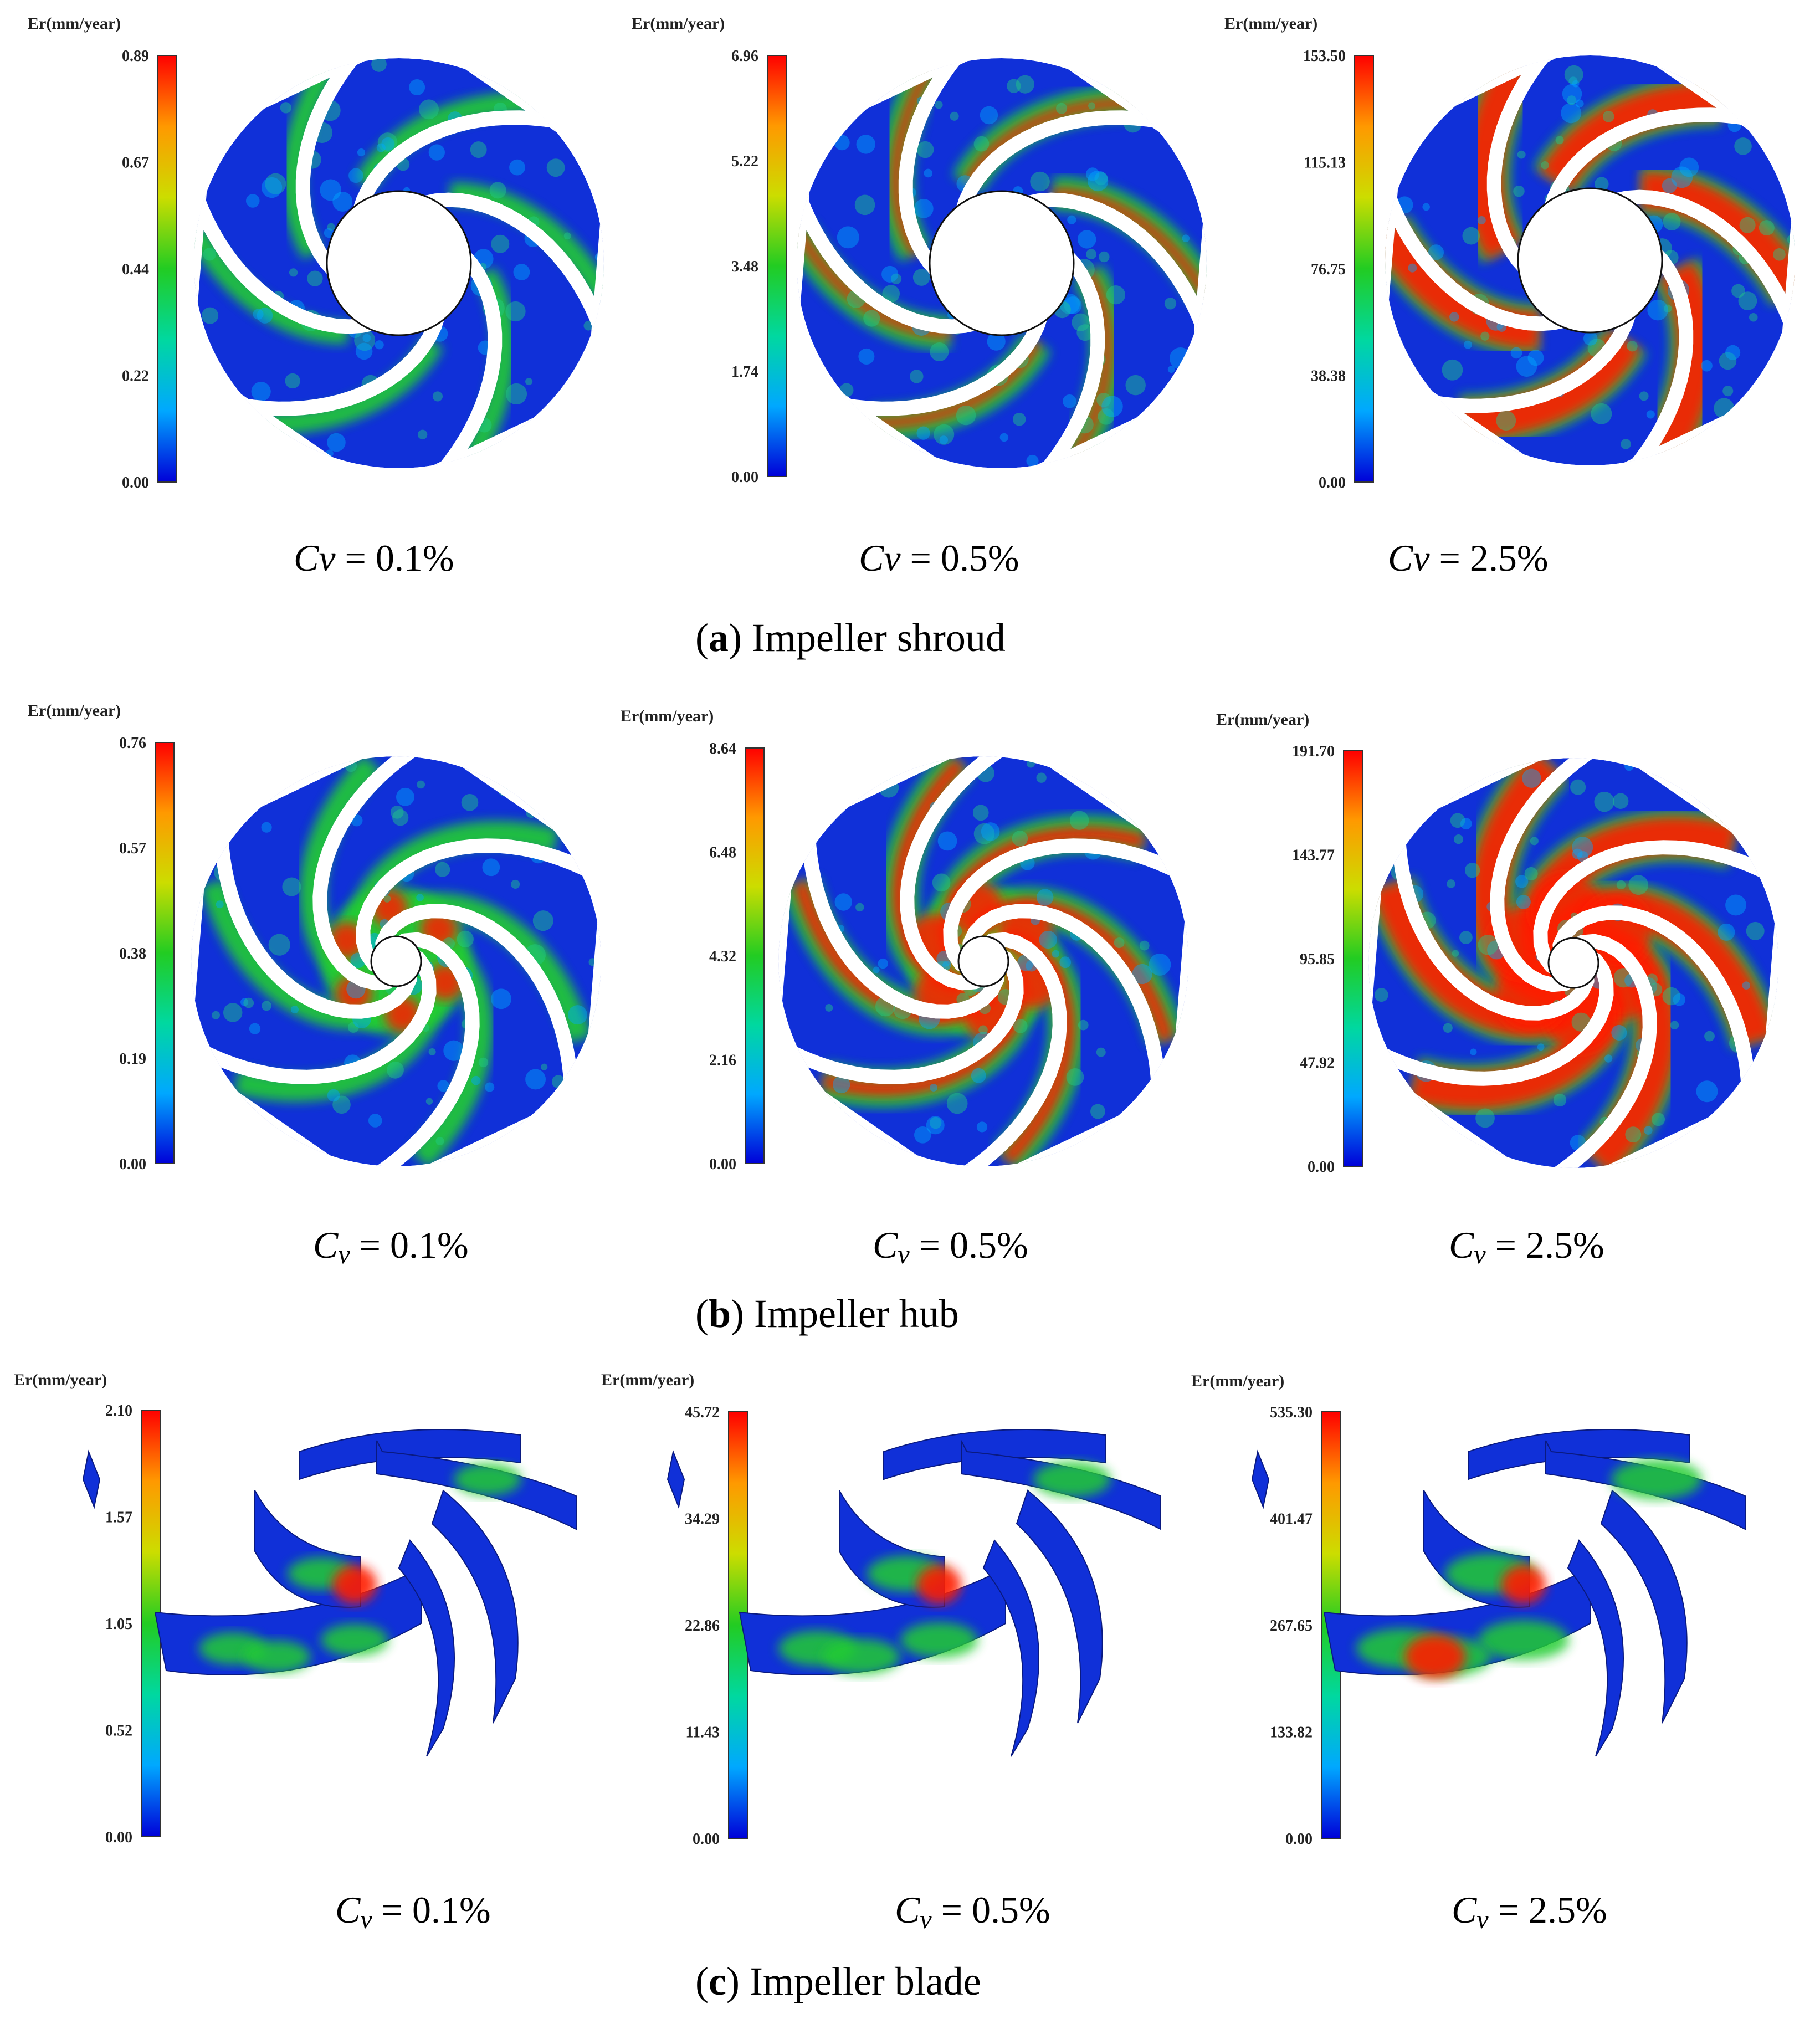 The height and width of the screenshot is (2024, 1820). What do you see at coordinates (1317, 1063) in the screenshot?
I see `colorbar-tick-label: 47.92` at bounding box center [1317, 1063].